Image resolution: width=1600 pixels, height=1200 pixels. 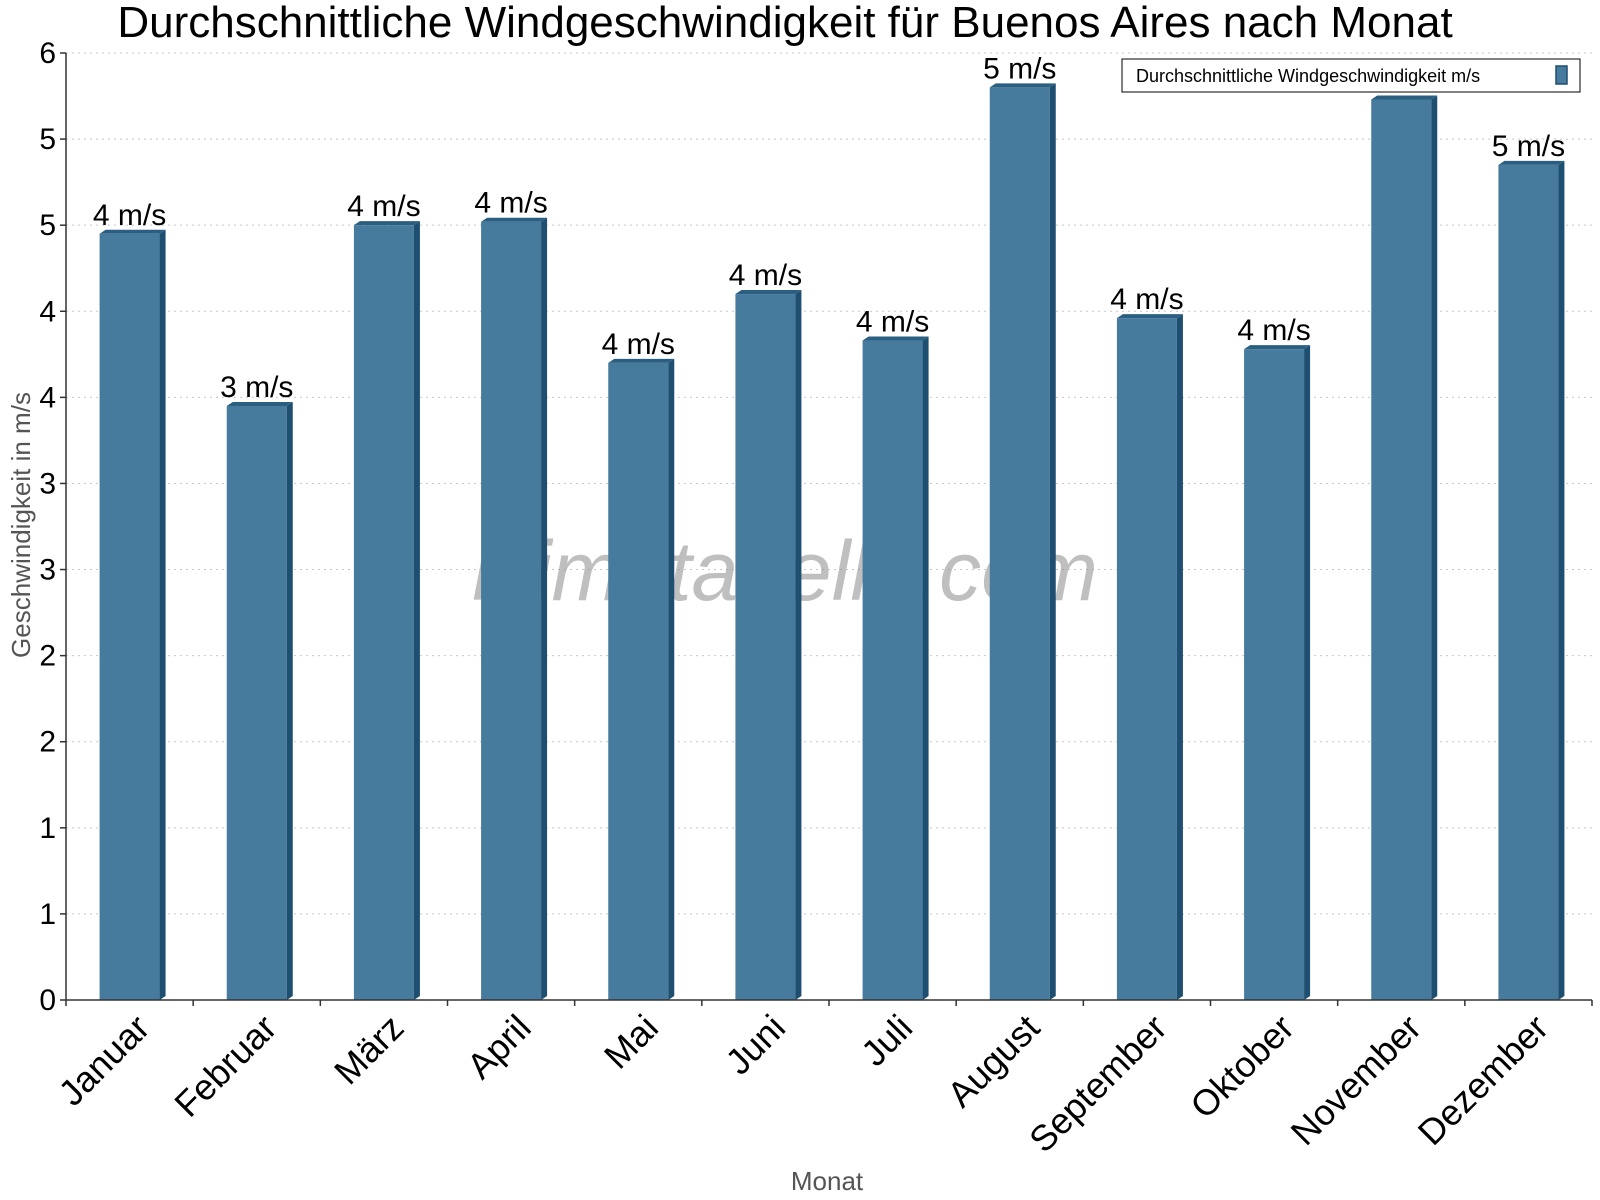 What do you see at coordinates (256, 387) in the screenshot?
I see `data-label: 3 m/s` at bounding box center [256, 387].